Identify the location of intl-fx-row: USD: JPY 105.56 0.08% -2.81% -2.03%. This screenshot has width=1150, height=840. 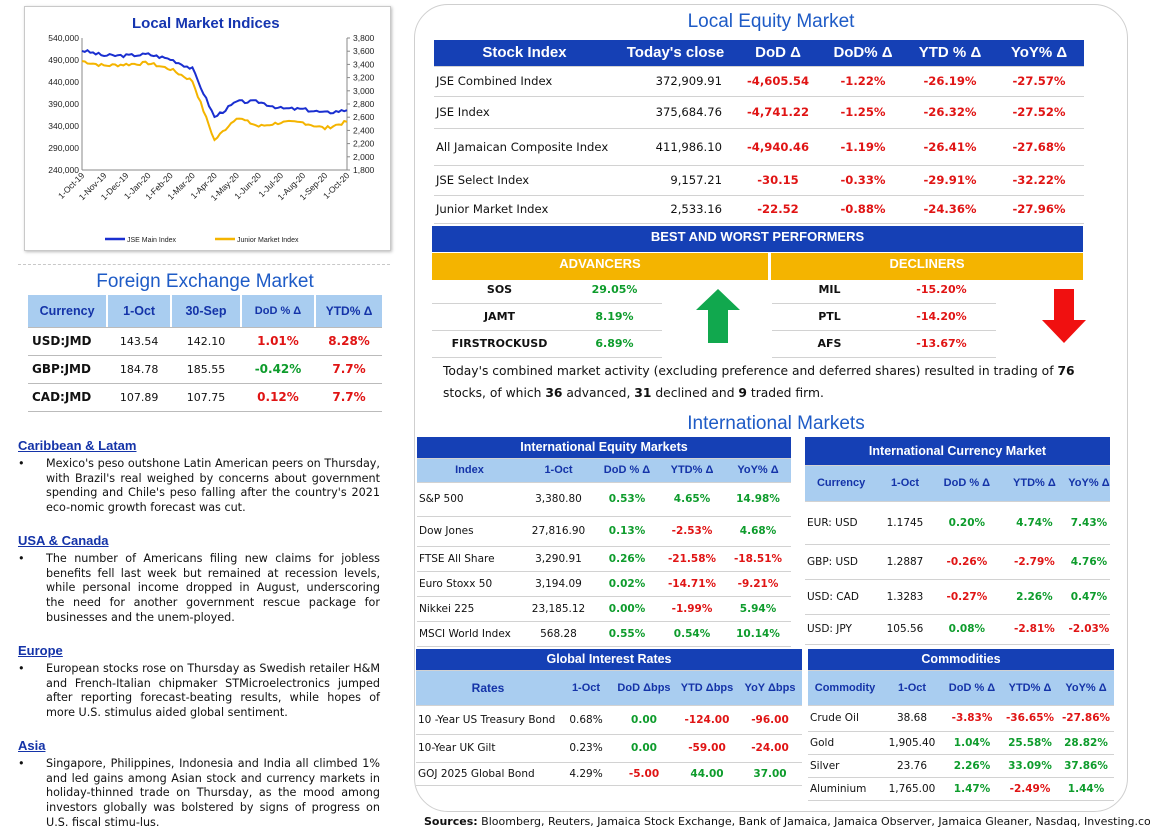
(957, 629).